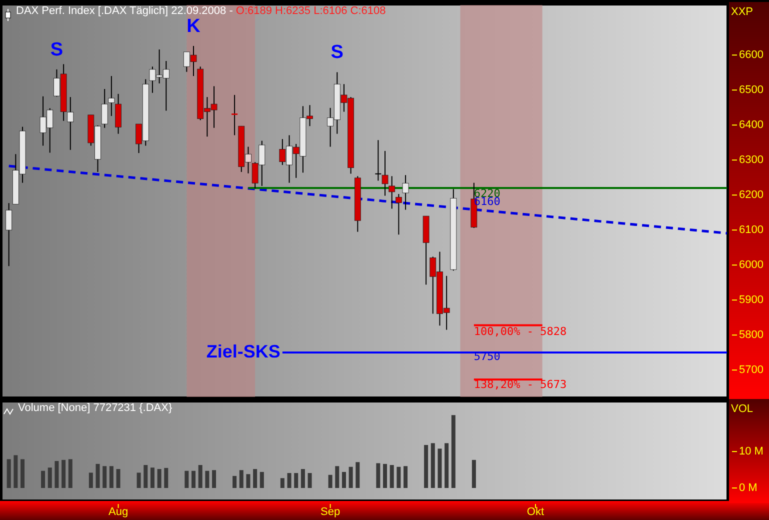 The height and width of the screenshot is (520, 769). I want to click on y-tick-label: 5900, so click(751, 300).